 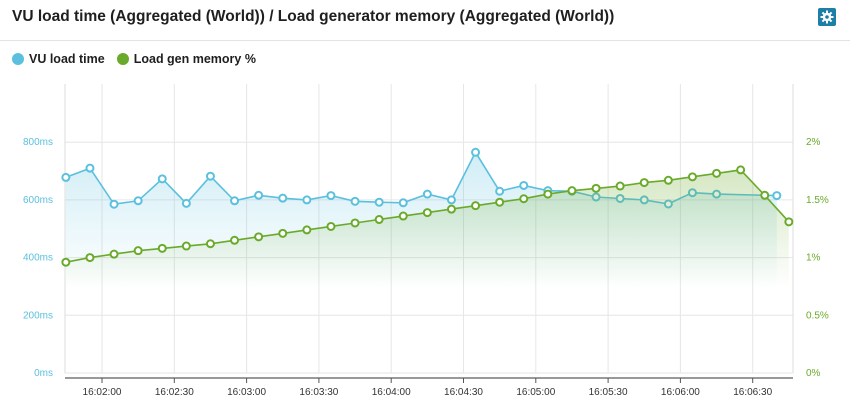 What do you see at coordinates (463, 392) in the screenshot?
I see `x-tick-label: 16:04:30` at bounding box center [463, 392].